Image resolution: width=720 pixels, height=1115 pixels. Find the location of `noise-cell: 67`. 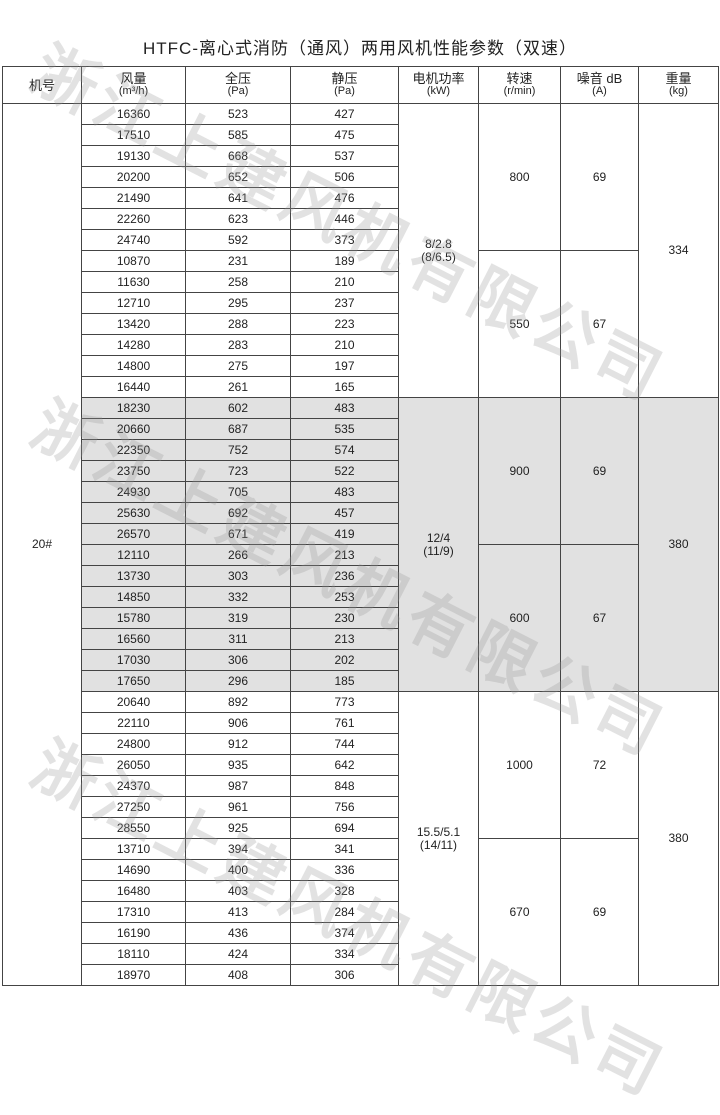

noise-cell: 67 is located at coordinates (599, 618).